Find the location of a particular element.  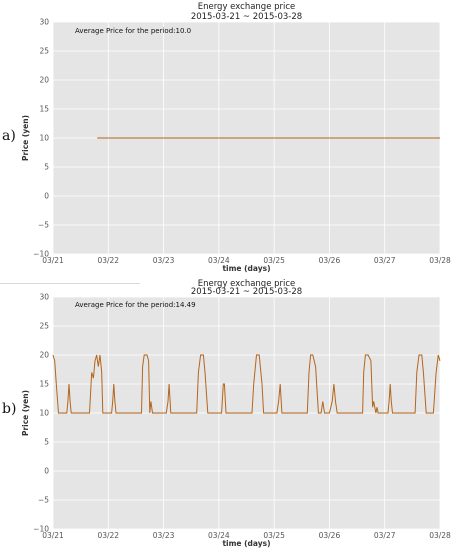

average-price-annotation: Average Price for the period:14.49 is located at coordinates (135, 305).